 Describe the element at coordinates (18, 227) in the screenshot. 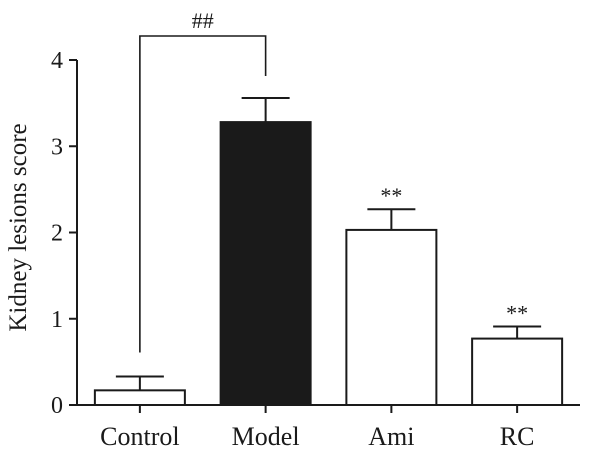

I see `y-axis-title: Kidney lesions score` at that location.